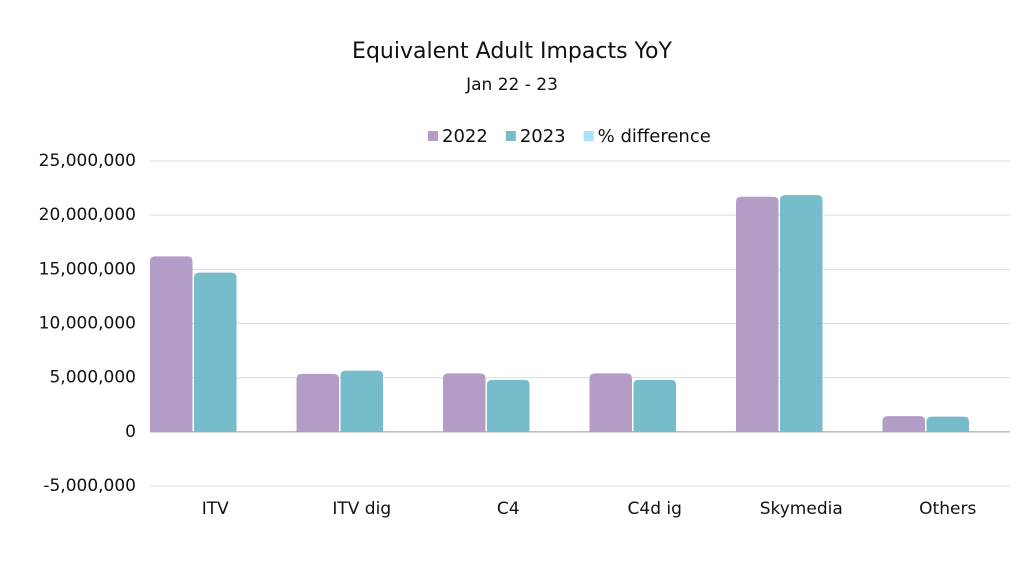 Image resolution: width=1024 pixels, height=576 pixels. What do you see at coordinates (130, 432) in the screenshot?
I see `y-tick-label: 0` at bounding box center [130, 432].